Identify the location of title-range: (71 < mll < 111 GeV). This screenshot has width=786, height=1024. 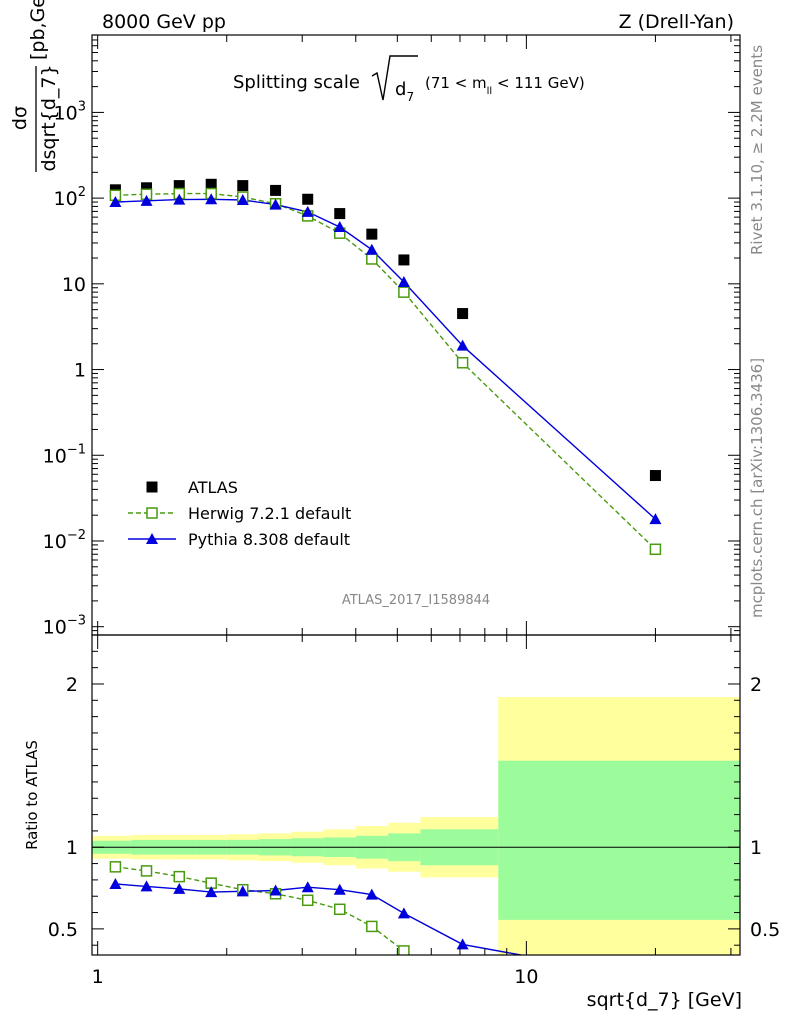
(505, 85).